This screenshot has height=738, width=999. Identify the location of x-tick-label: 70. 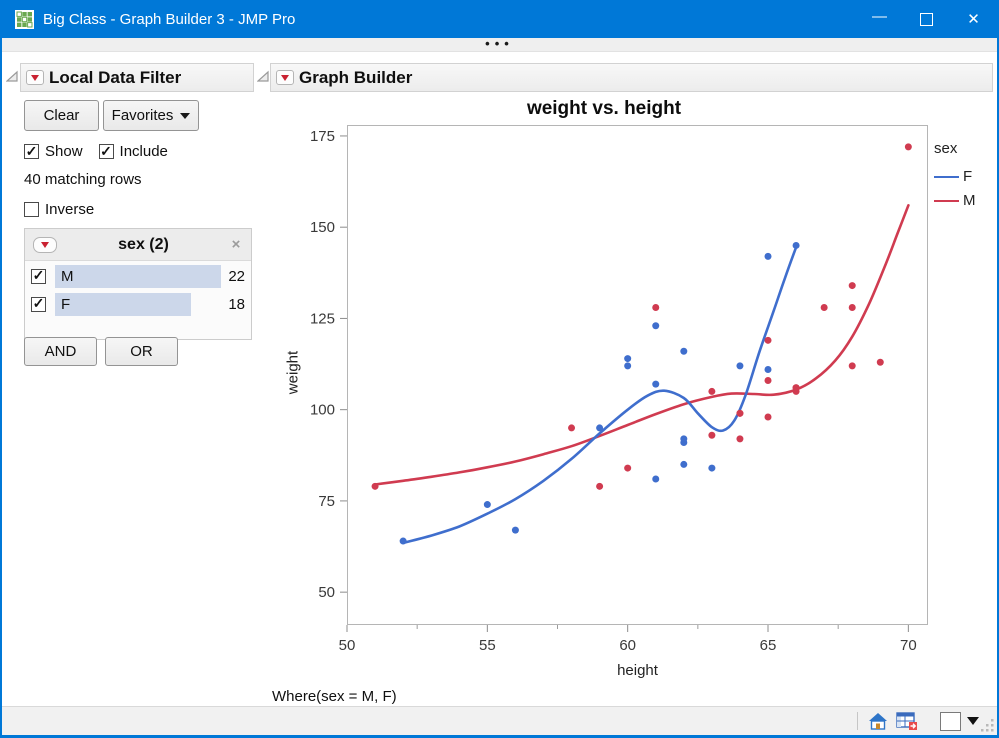
(908, 645).